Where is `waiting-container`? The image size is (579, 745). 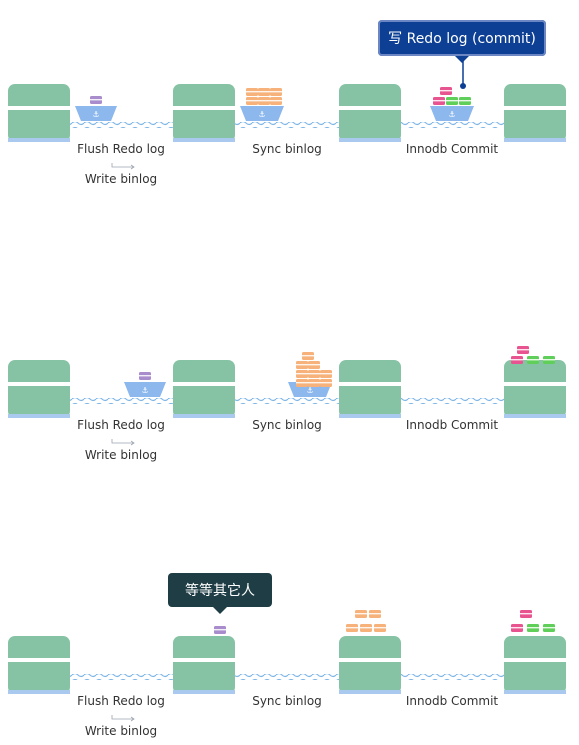 waiting-container is located at coordinates (220, 630).